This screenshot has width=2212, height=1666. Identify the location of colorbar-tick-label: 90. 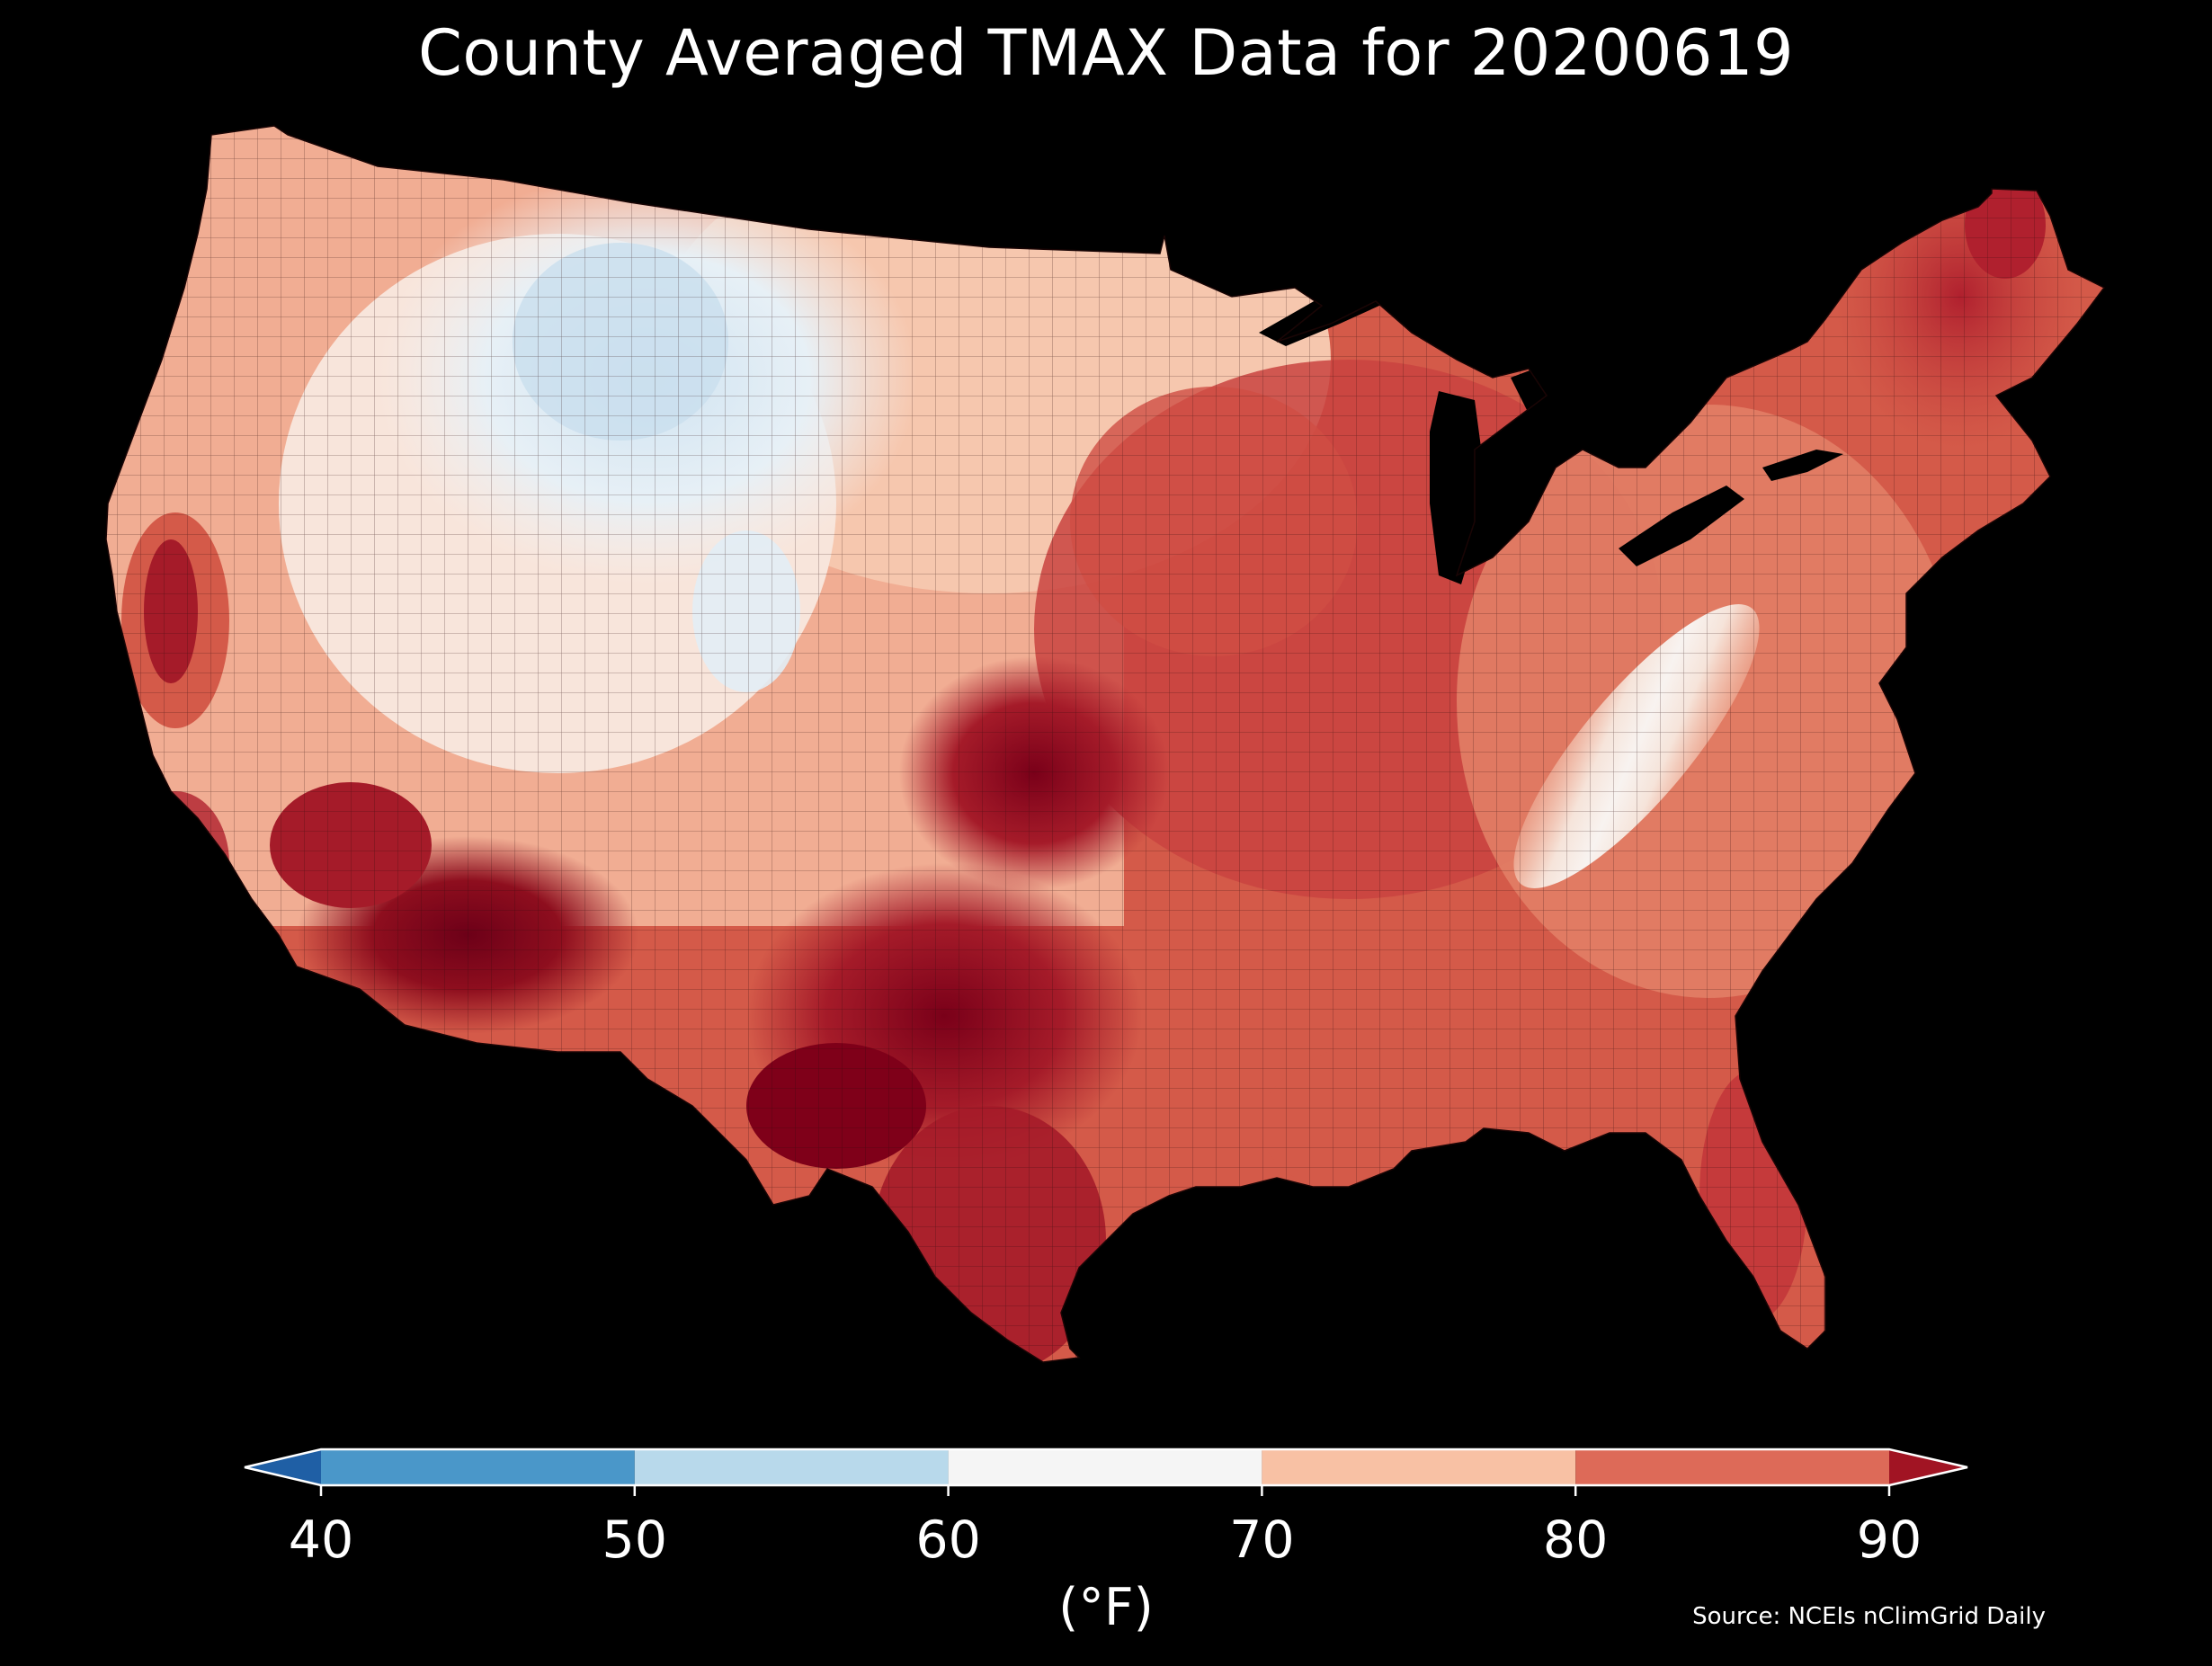
(1889, 1540).